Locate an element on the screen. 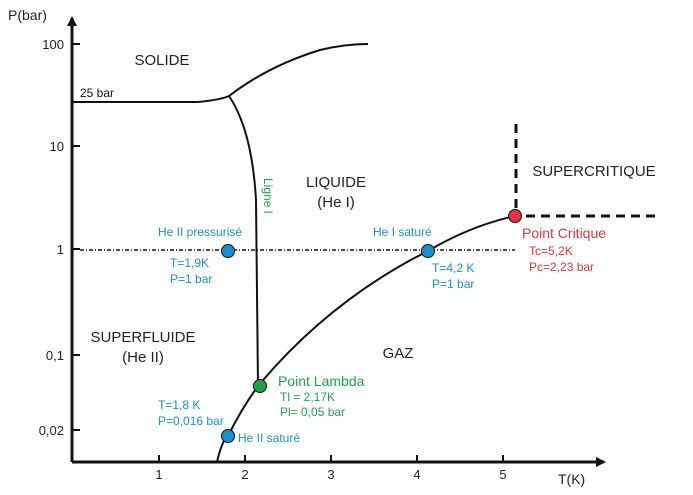 Image resolution: width=693 pixels, height=495 pixels. point-he2-sature is located at coordinates (228, 436).